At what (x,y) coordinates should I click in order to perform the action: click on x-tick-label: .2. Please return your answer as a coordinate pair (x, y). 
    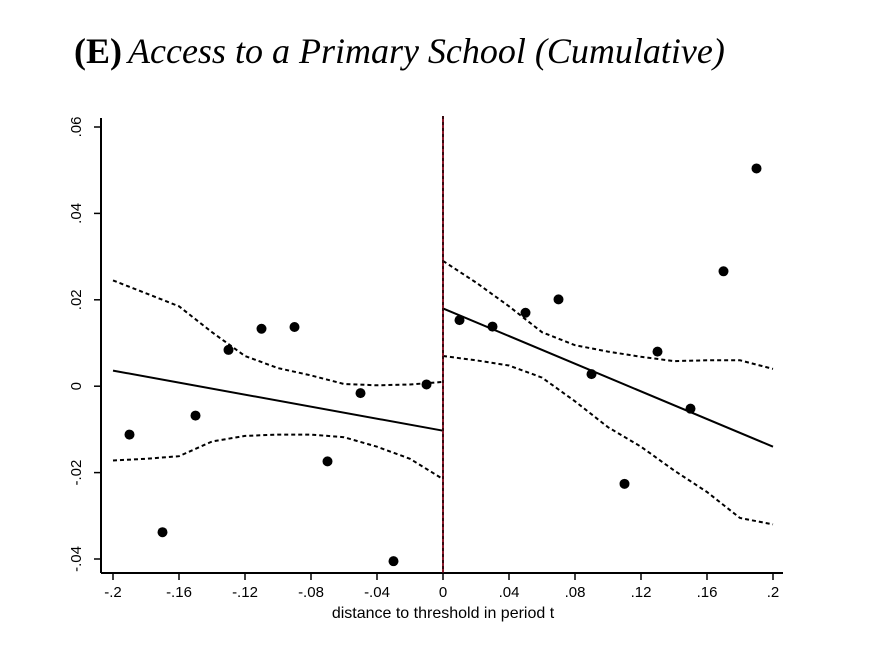
    Looking at the image, I should click on (773, 592).